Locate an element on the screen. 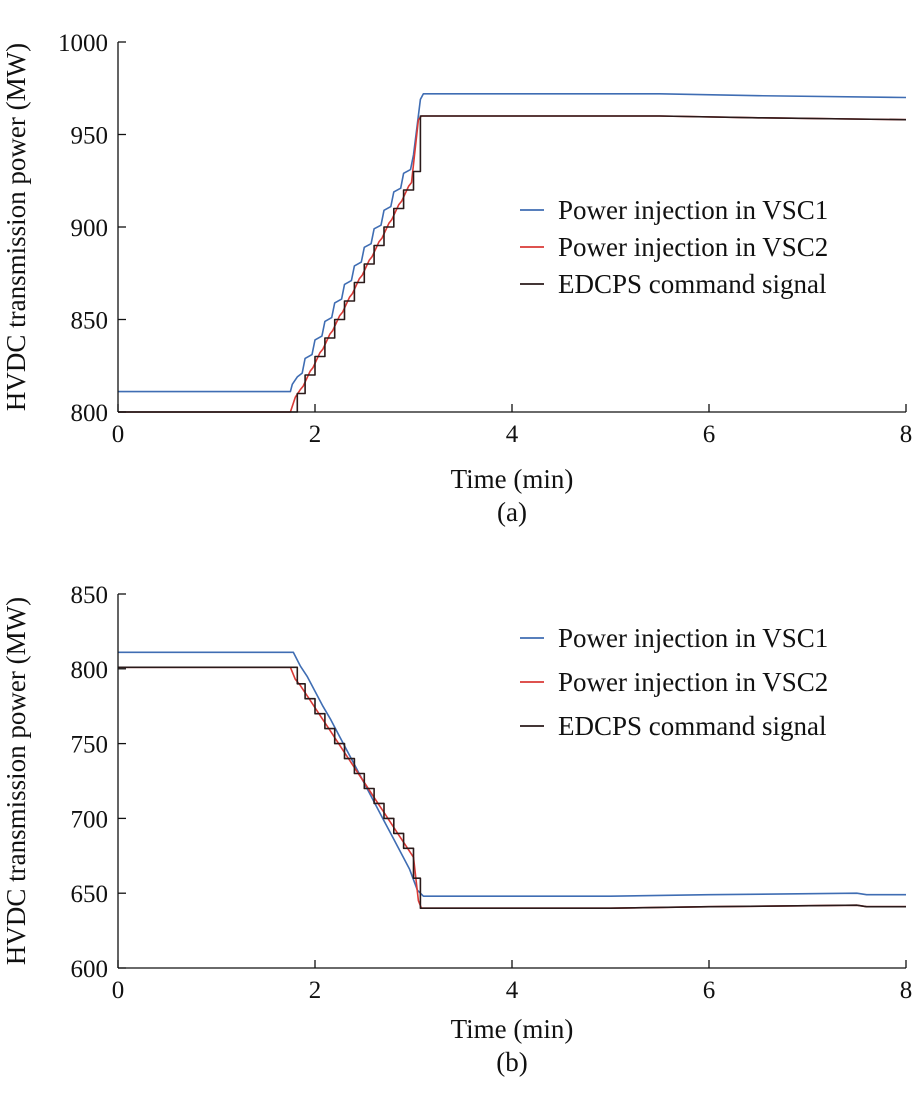  y-tick-label: 900 is located at coordinates (90, 228).